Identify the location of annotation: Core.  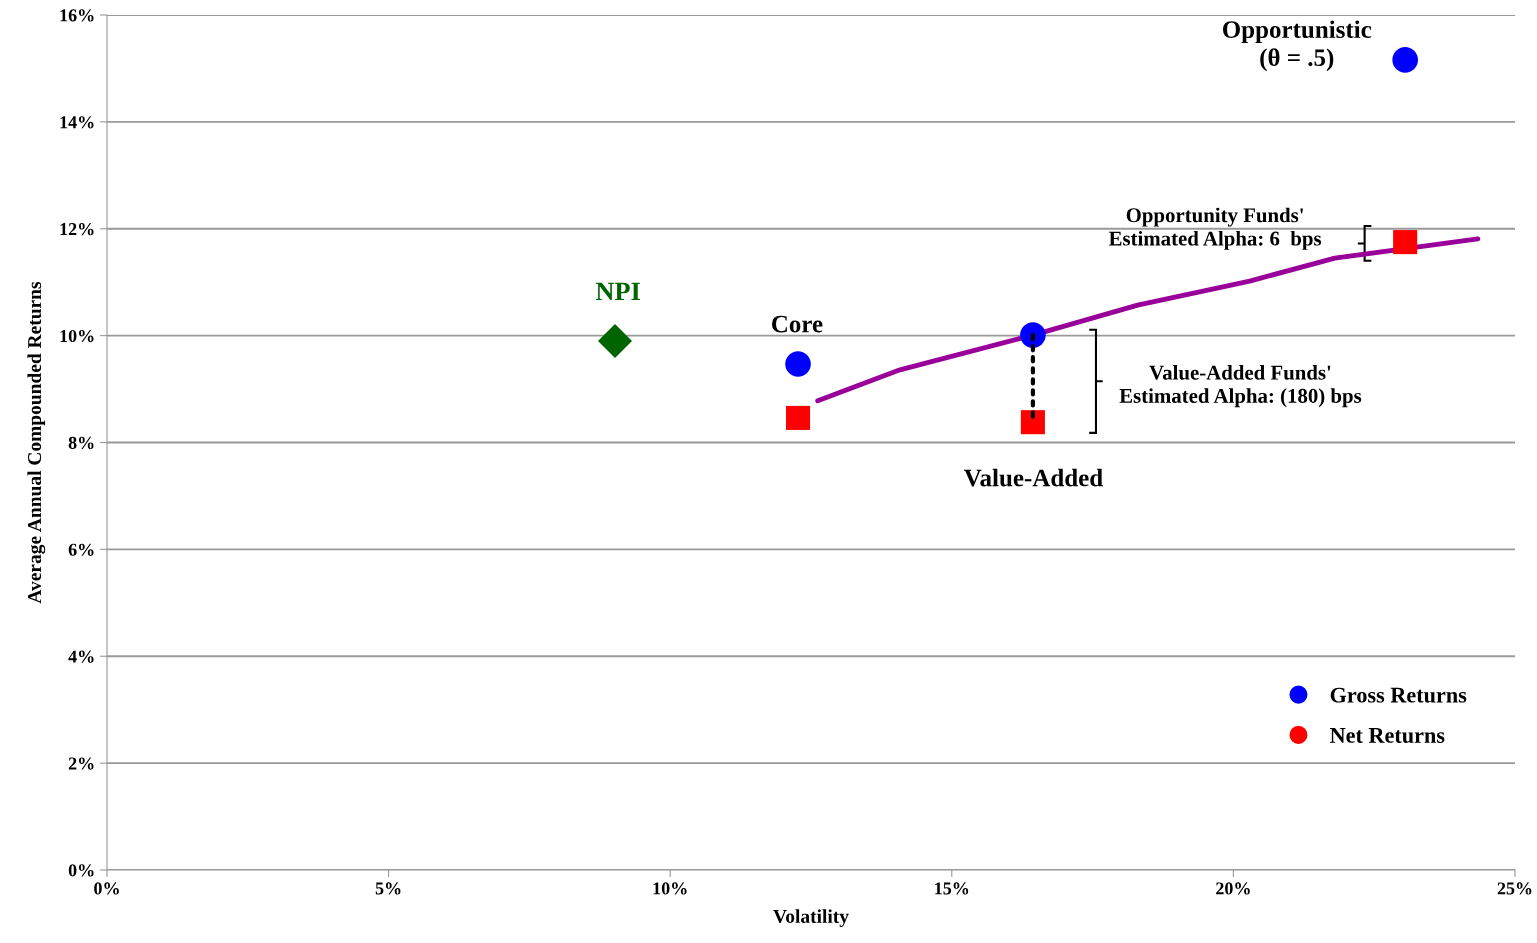
(797, 324).